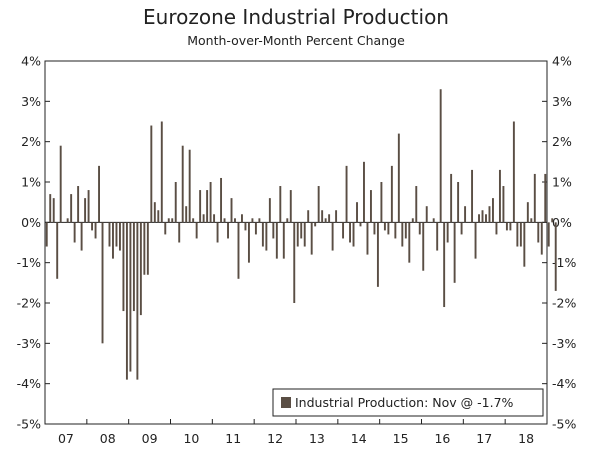 The width and height of the screenshot is (600, 459). Describe the element at coordinates (289, 432) in the screenshot. I see `x-axis: 07 08 09 10 11 12 13 14 15 16 17 18` at that location.